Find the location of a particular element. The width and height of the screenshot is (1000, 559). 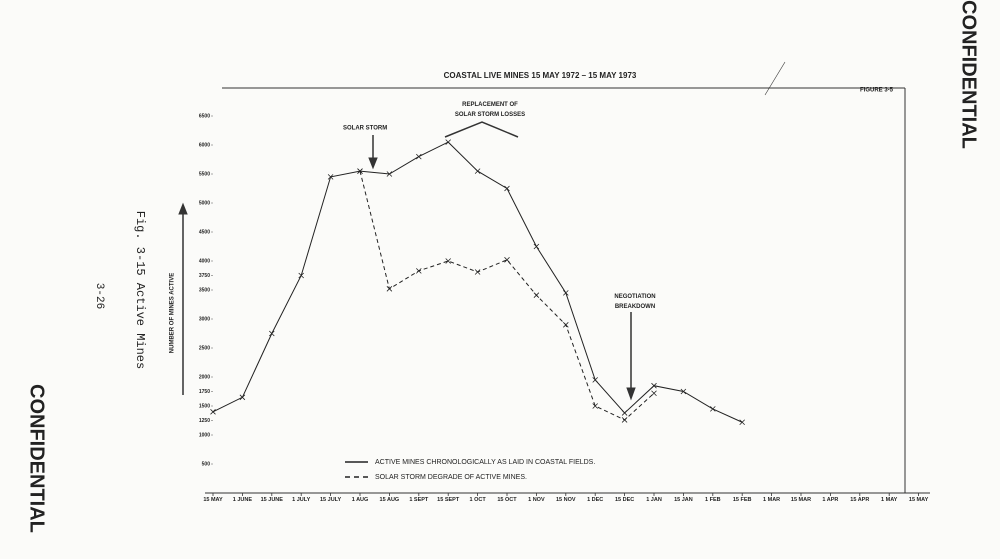

y-tick-label: 4000 is located at coordinates (204, 261).